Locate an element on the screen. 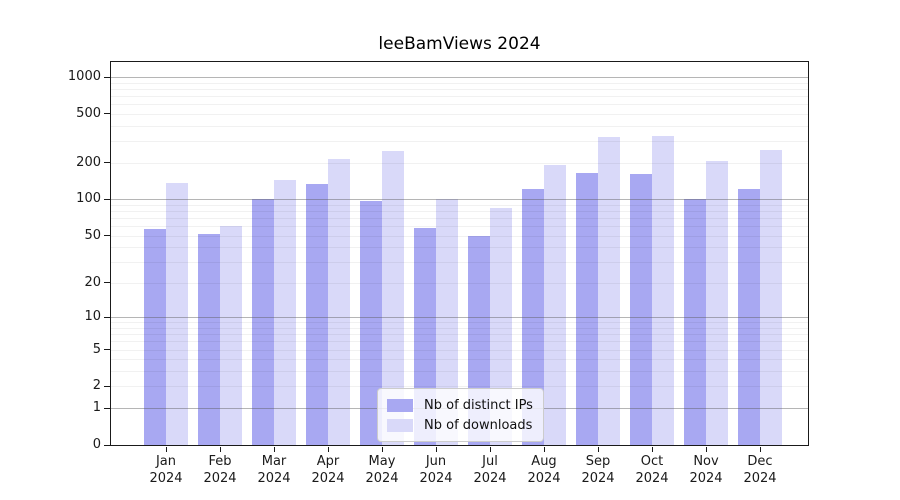 This screenshot has height=500, width=900. x-tick-label-month: Aug is located at coordinates (544, 461).